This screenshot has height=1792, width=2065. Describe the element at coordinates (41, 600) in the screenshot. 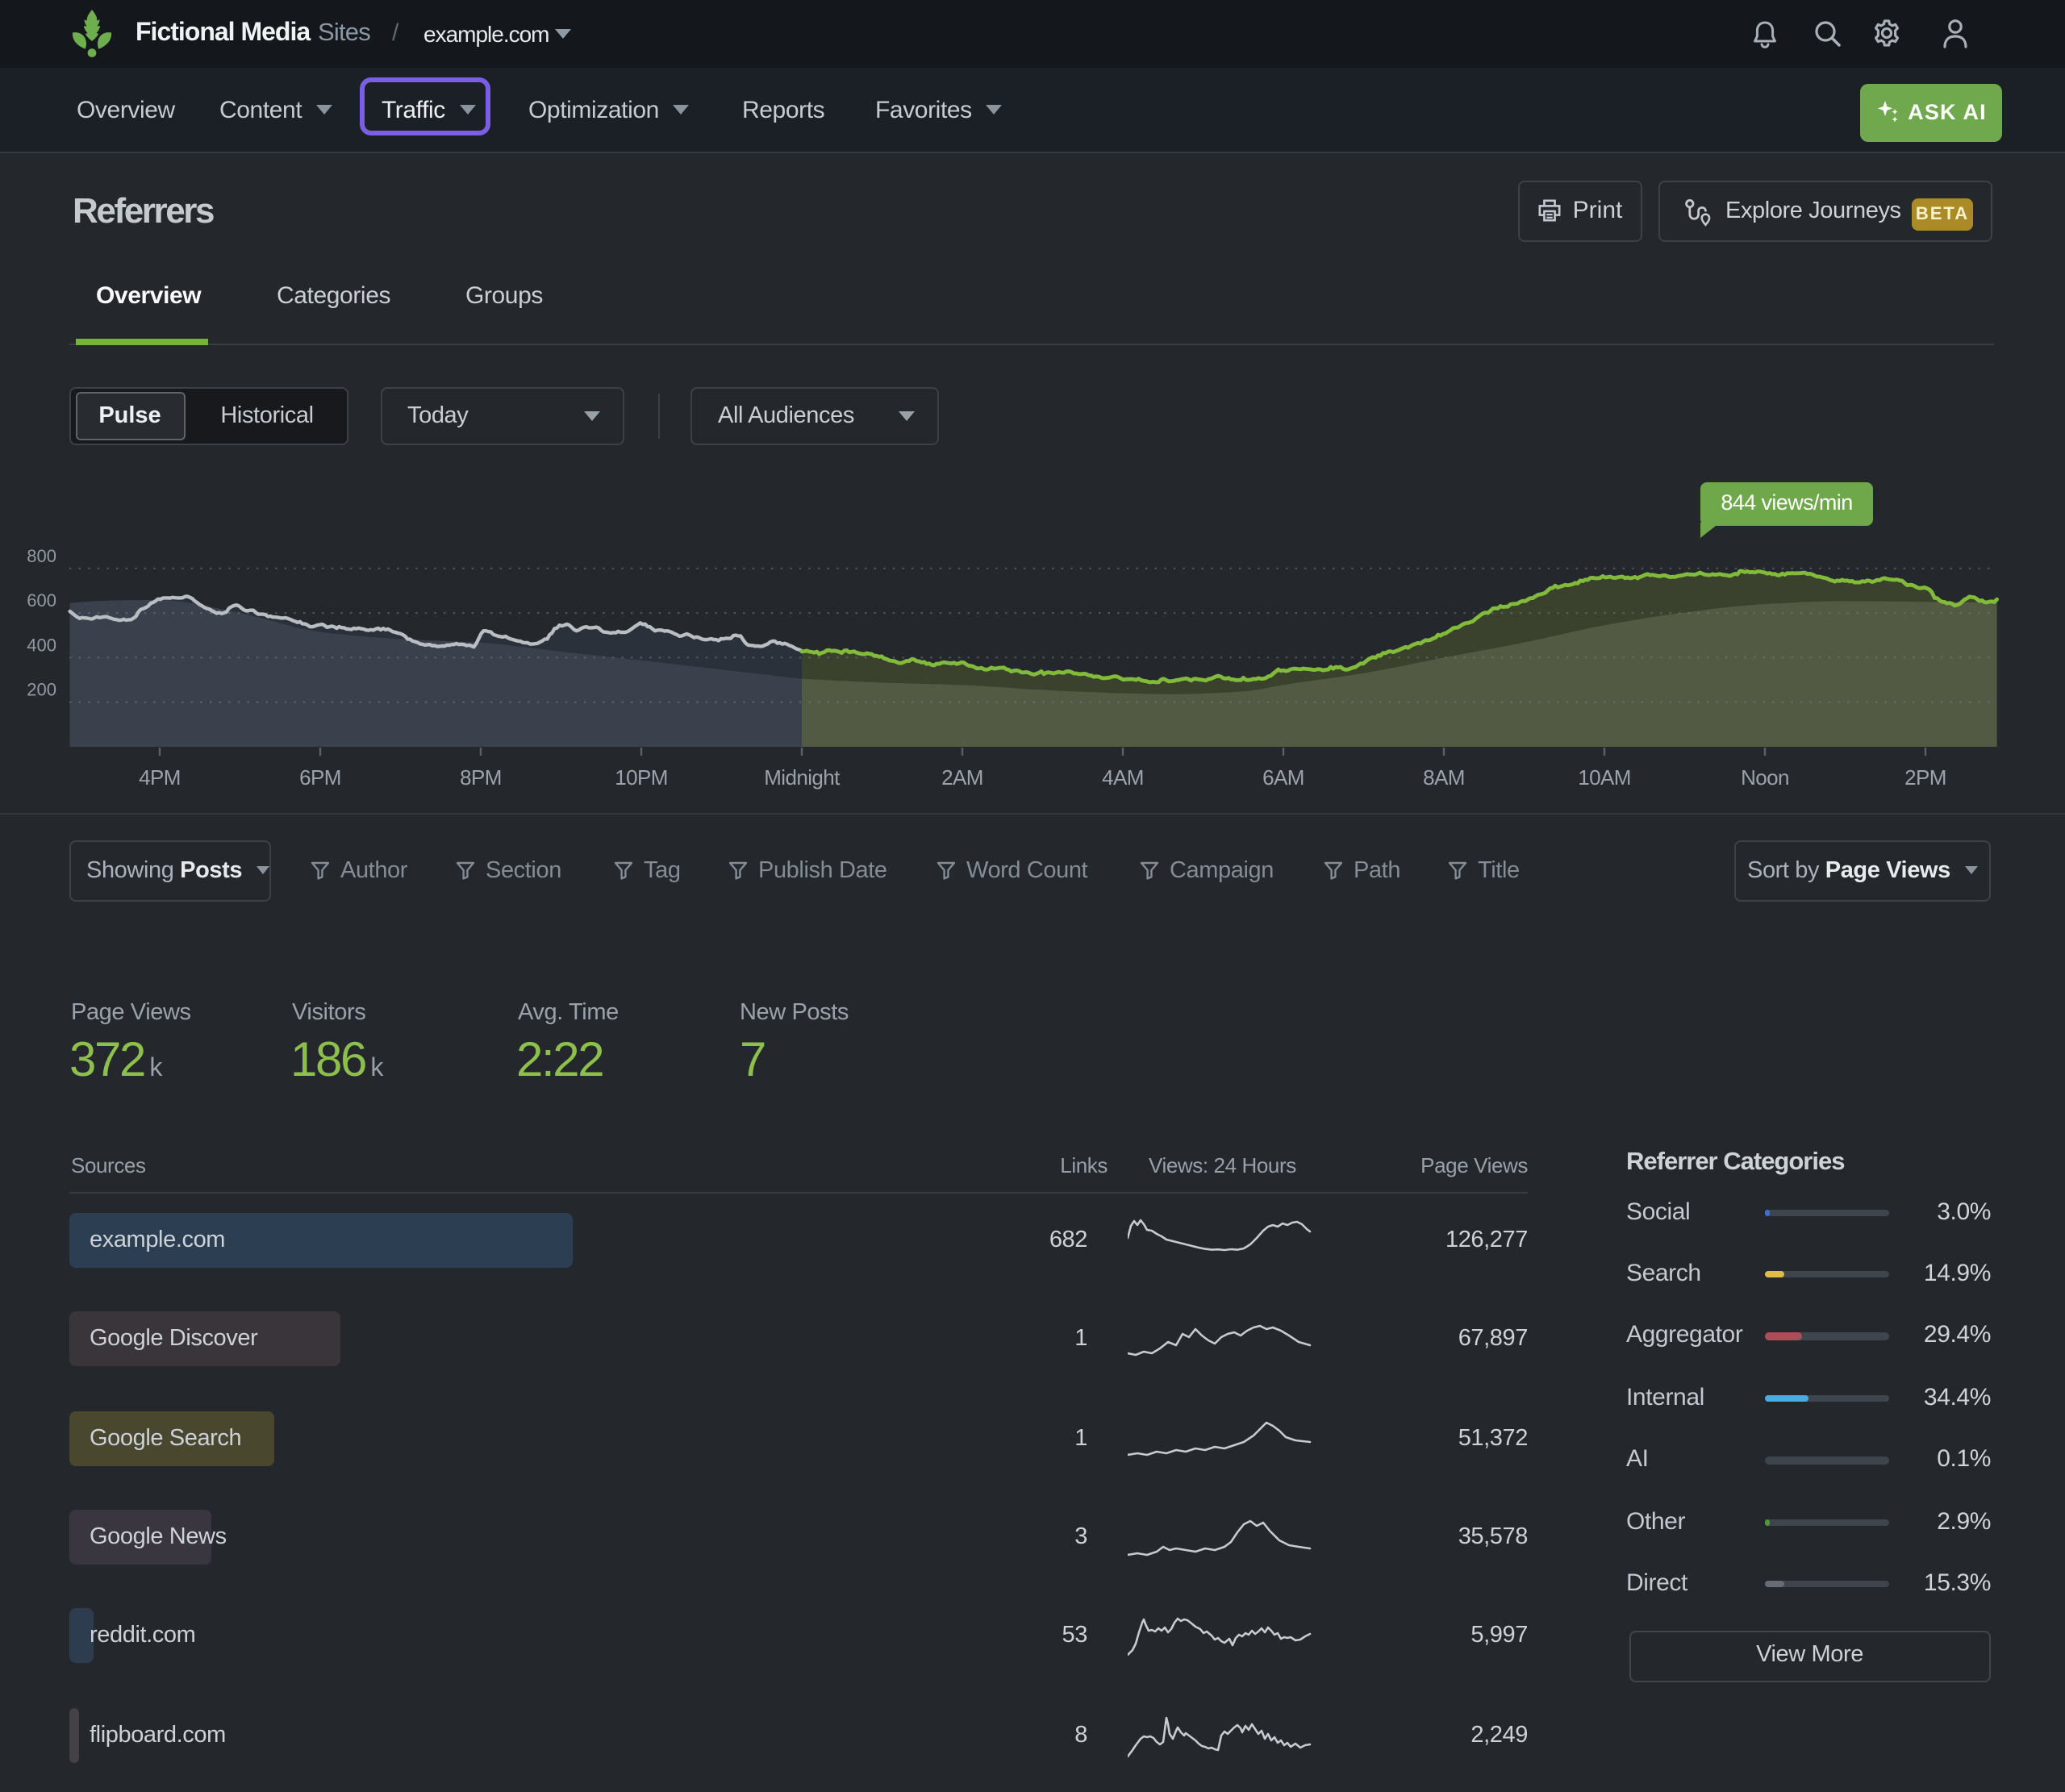

I see `svg-text: 600` at that location.